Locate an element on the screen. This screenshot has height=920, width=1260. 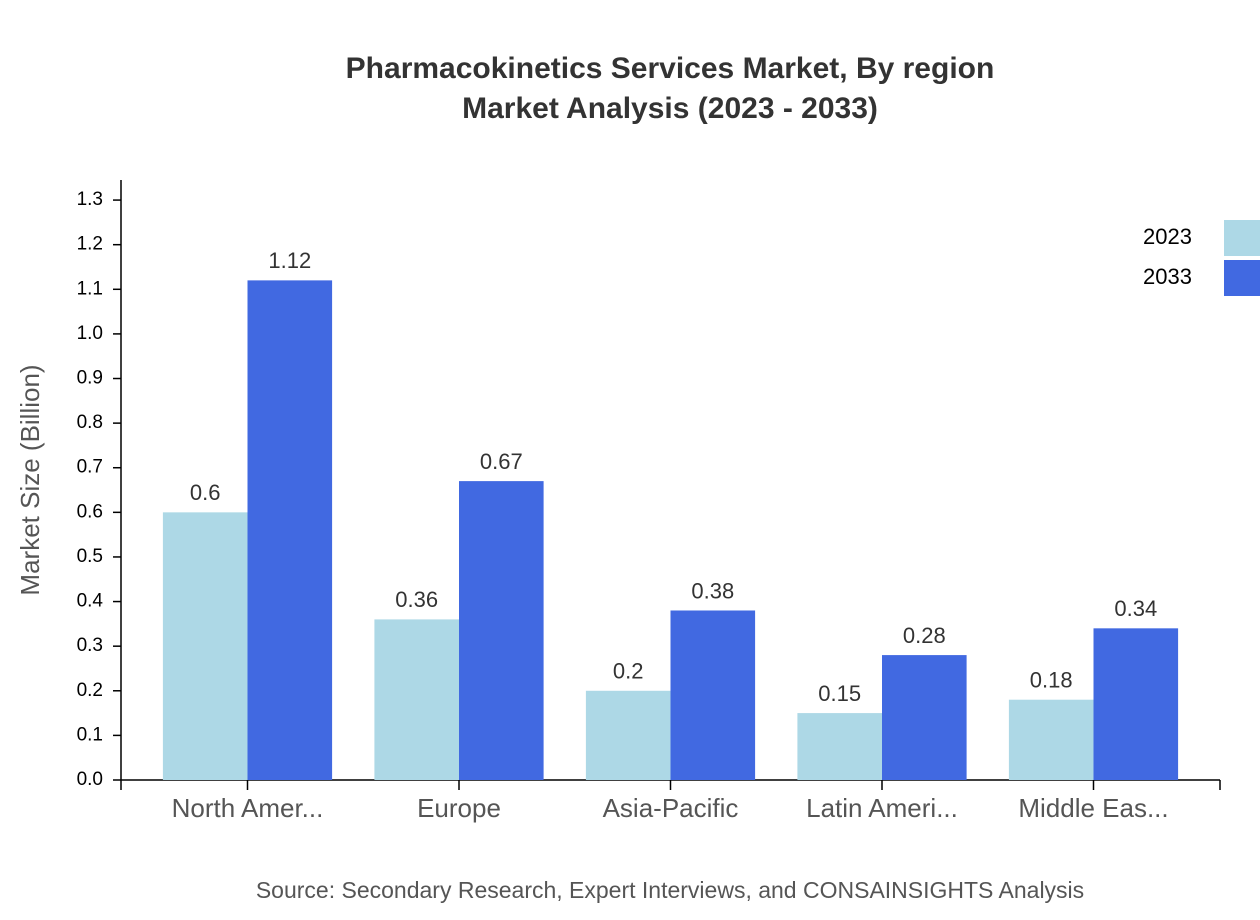
y-tick-label: 0.2 is located at coordinates (90, 690).